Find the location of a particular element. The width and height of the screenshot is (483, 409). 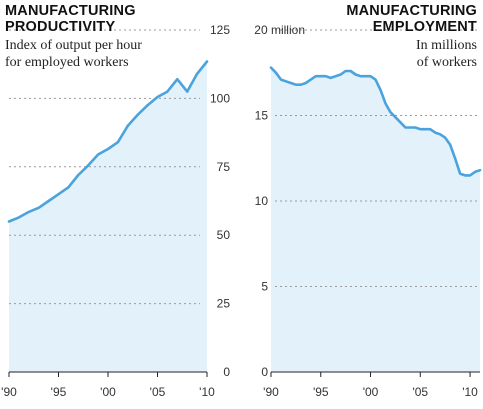

productivity-title-line-2: PRODUCTIVITY is located at coordinates (60, 27).